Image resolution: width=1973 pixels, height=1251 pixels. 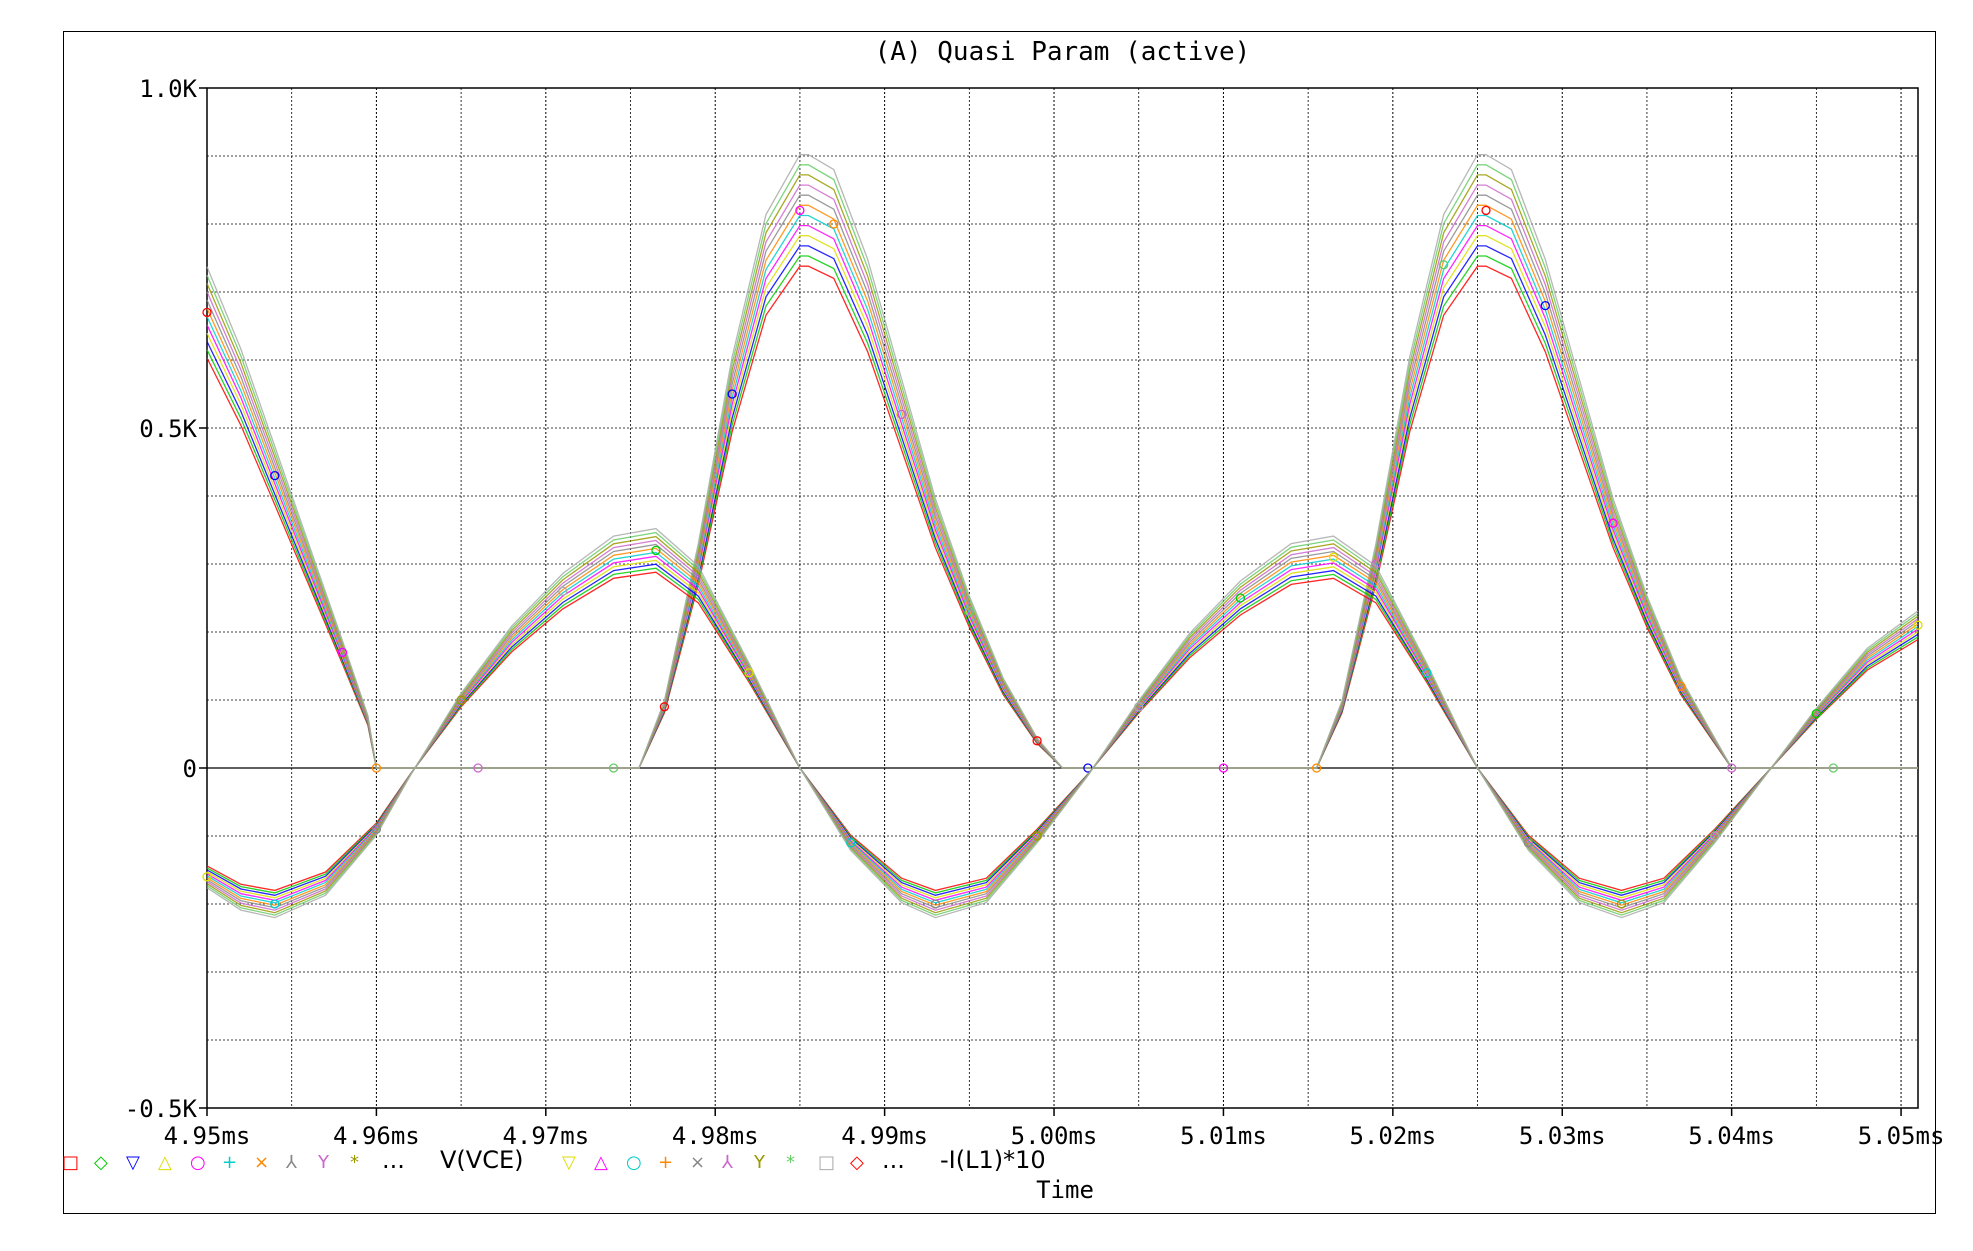 What do you see at coordinates (1562, 1136) in the screenshot?
I see `x-tick-label: 5.03ms` at bounding box center [1562, 1136].